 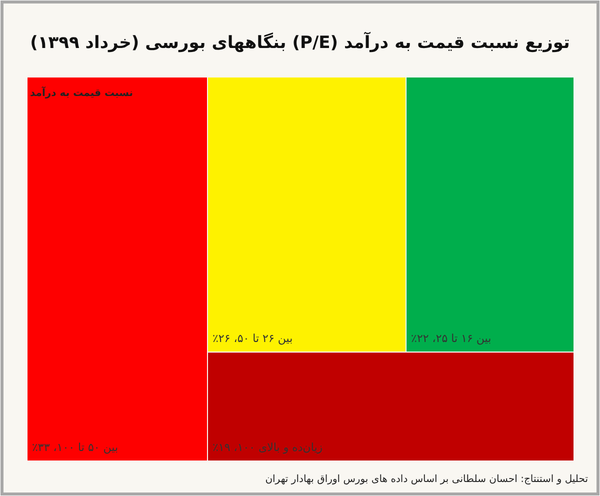 What do you see at coordinates (223, 339) in the screenshot?
I see `data-label: ۲۶٪` at bounding box center [223, 339].